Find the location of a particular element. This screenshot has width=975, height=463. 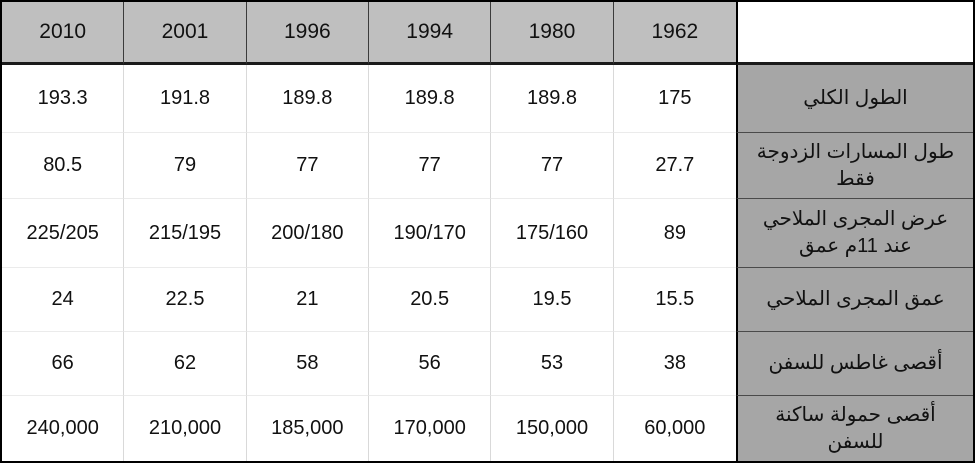

data-cell: 225/205 is located at coordinates (63, 233).